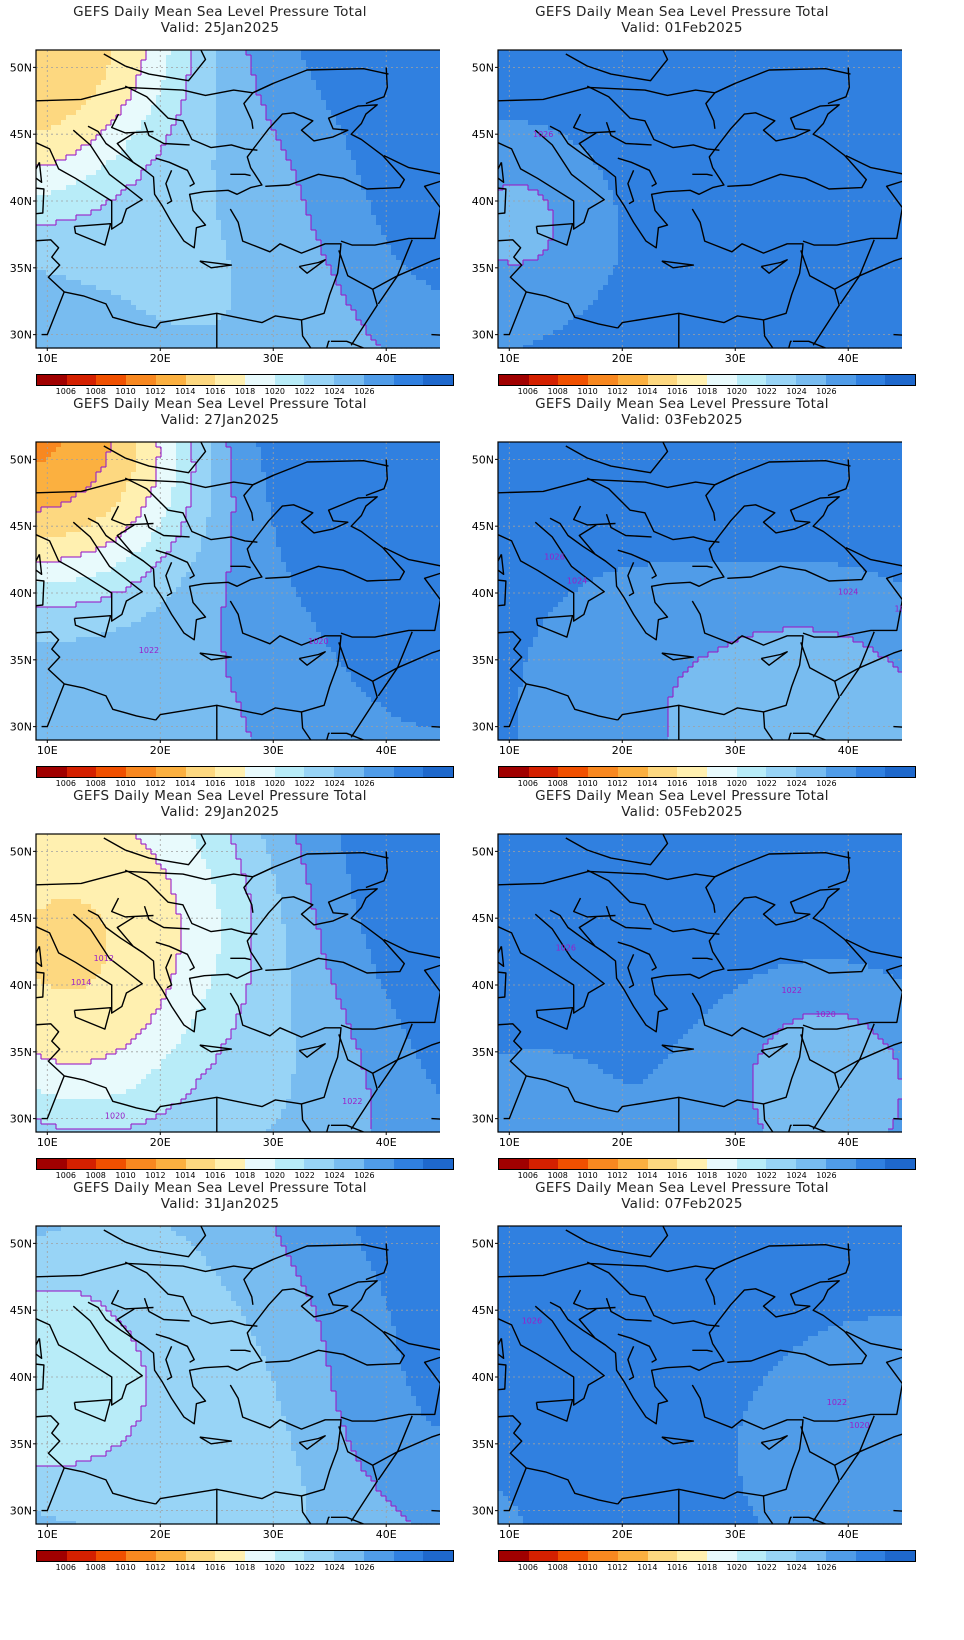 Image resolution: width=964 pixels, height=1640 pixels. Describe the element at coordinates (687, 991) in the screenshot. I see `pressure-map: 1026 1022 1020 10E 20E 30E 40E 50N 45N 40N 35N 30N` at that location.